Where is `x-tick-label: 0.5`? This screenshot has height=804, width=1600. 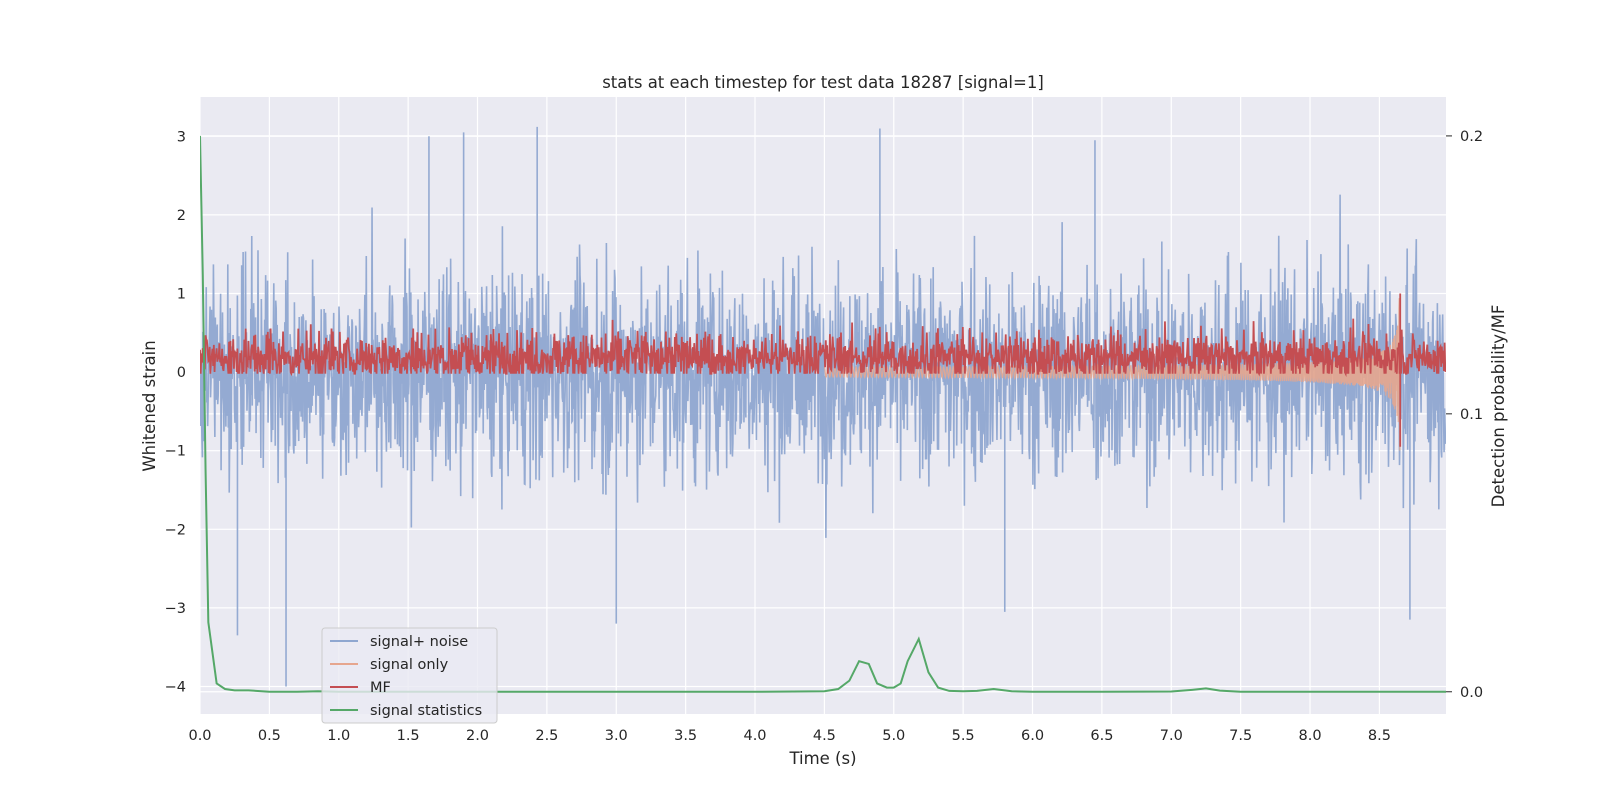 x-tick-label: 0.5 is located at coordinates (269, 736).